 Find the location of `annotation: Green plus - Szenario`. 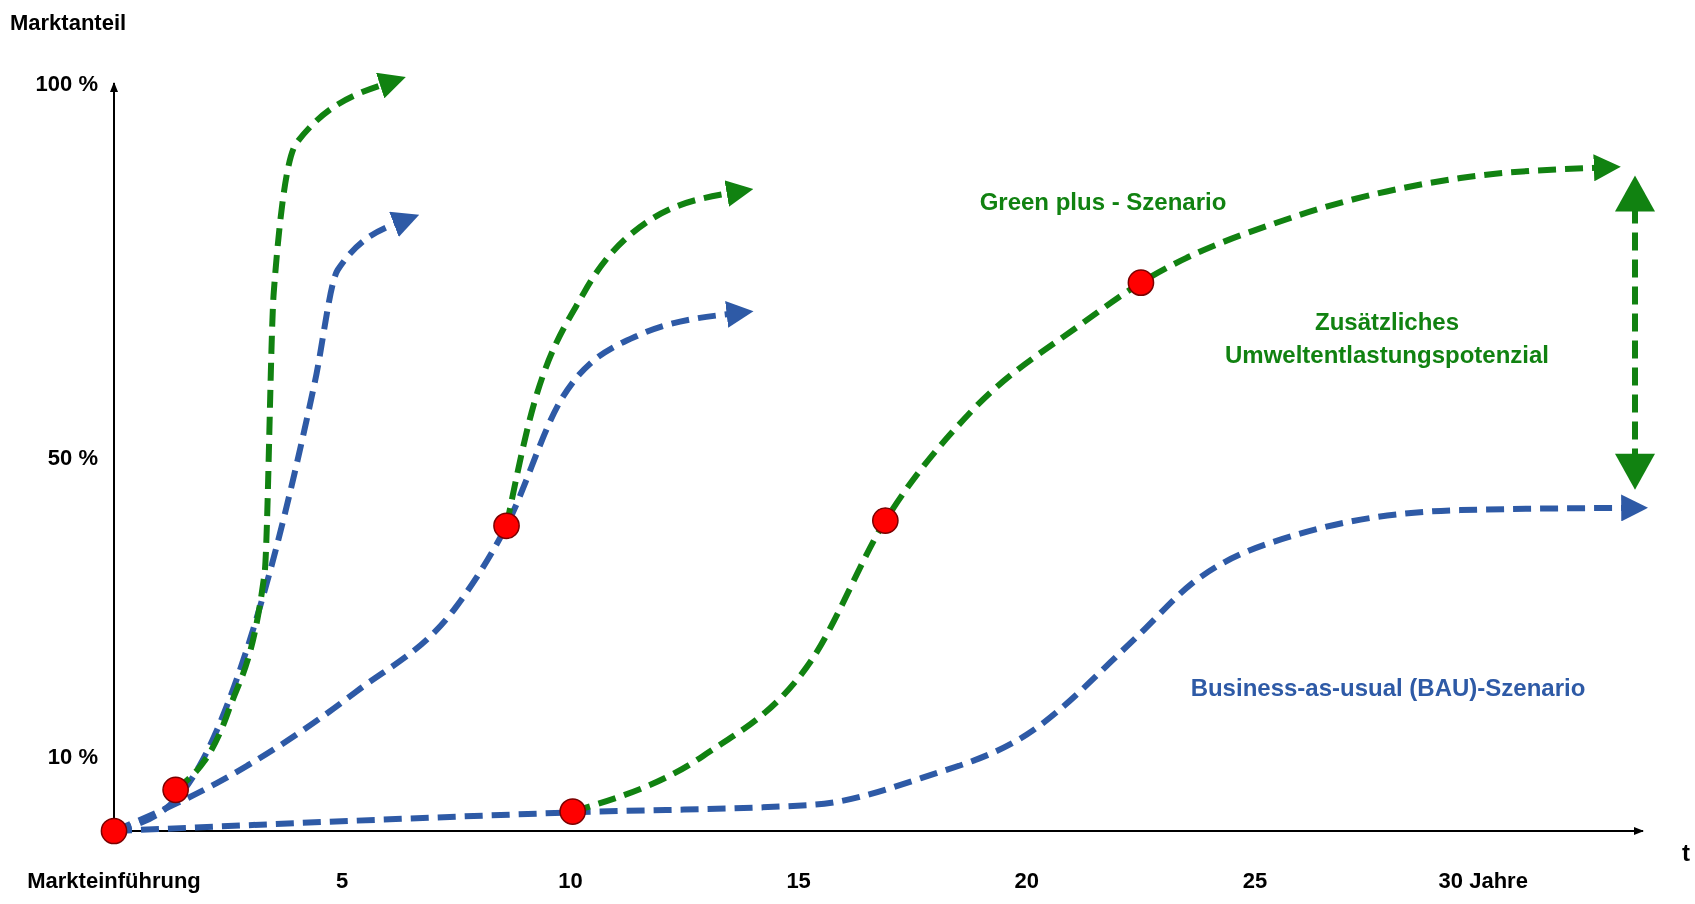

annotation: Green plus - Szenario is located at coordinates (1103, 201).